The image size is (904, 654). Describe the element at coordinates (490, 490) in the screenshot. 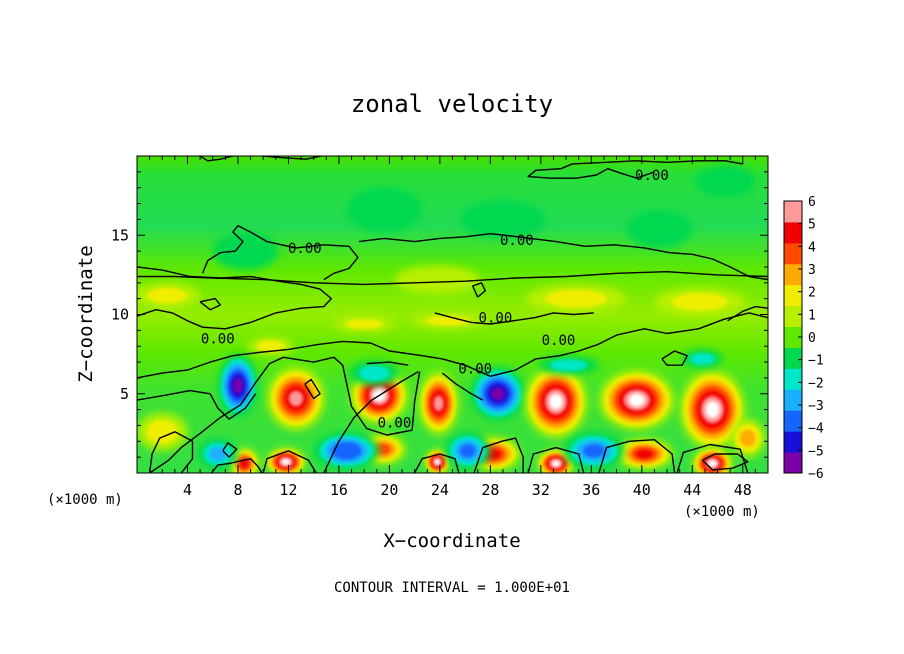

I see `x-tick-label: 28` at that location.